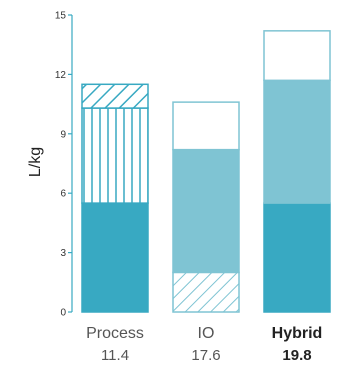 The width and height of the screenshot is (337, 367). Describe the element at coordinates (63, 253) in the screenshot. I see `y-tick-label: 3` at that location.